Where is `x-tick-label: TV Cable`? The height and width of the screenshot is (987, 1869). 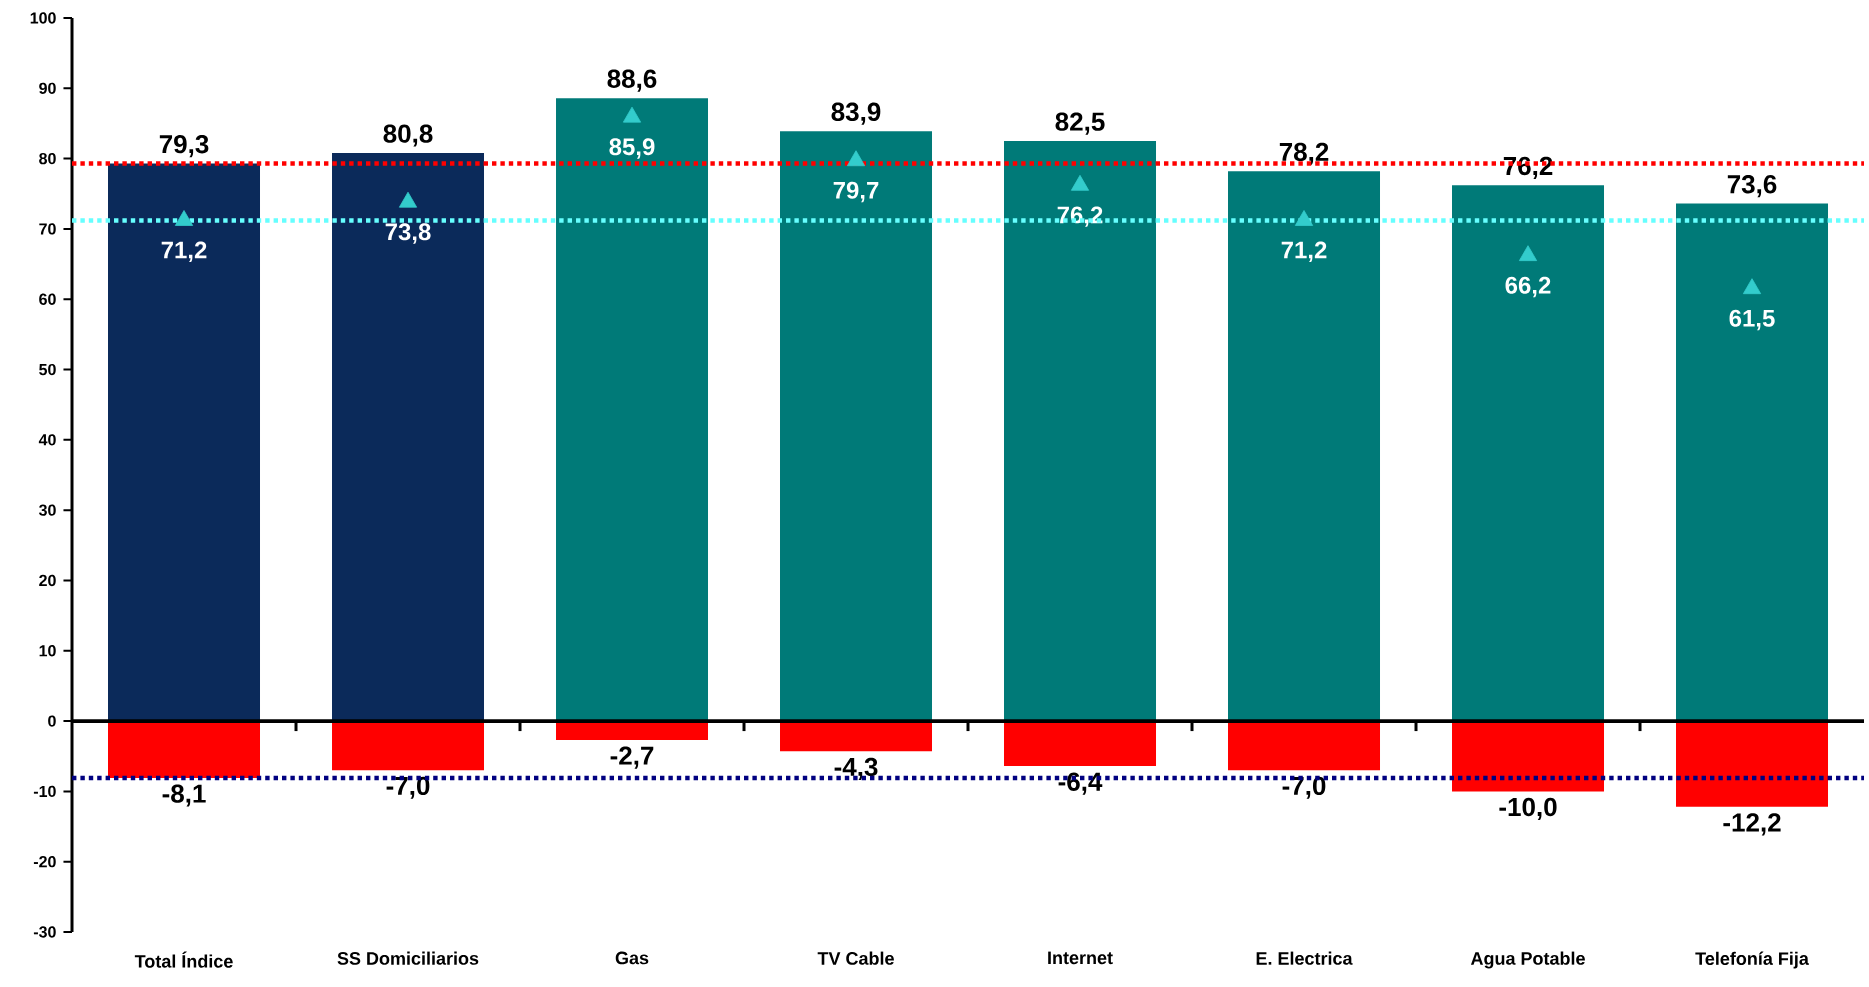 x-tick-label: TV Cable is located at coordinates (855, 958).